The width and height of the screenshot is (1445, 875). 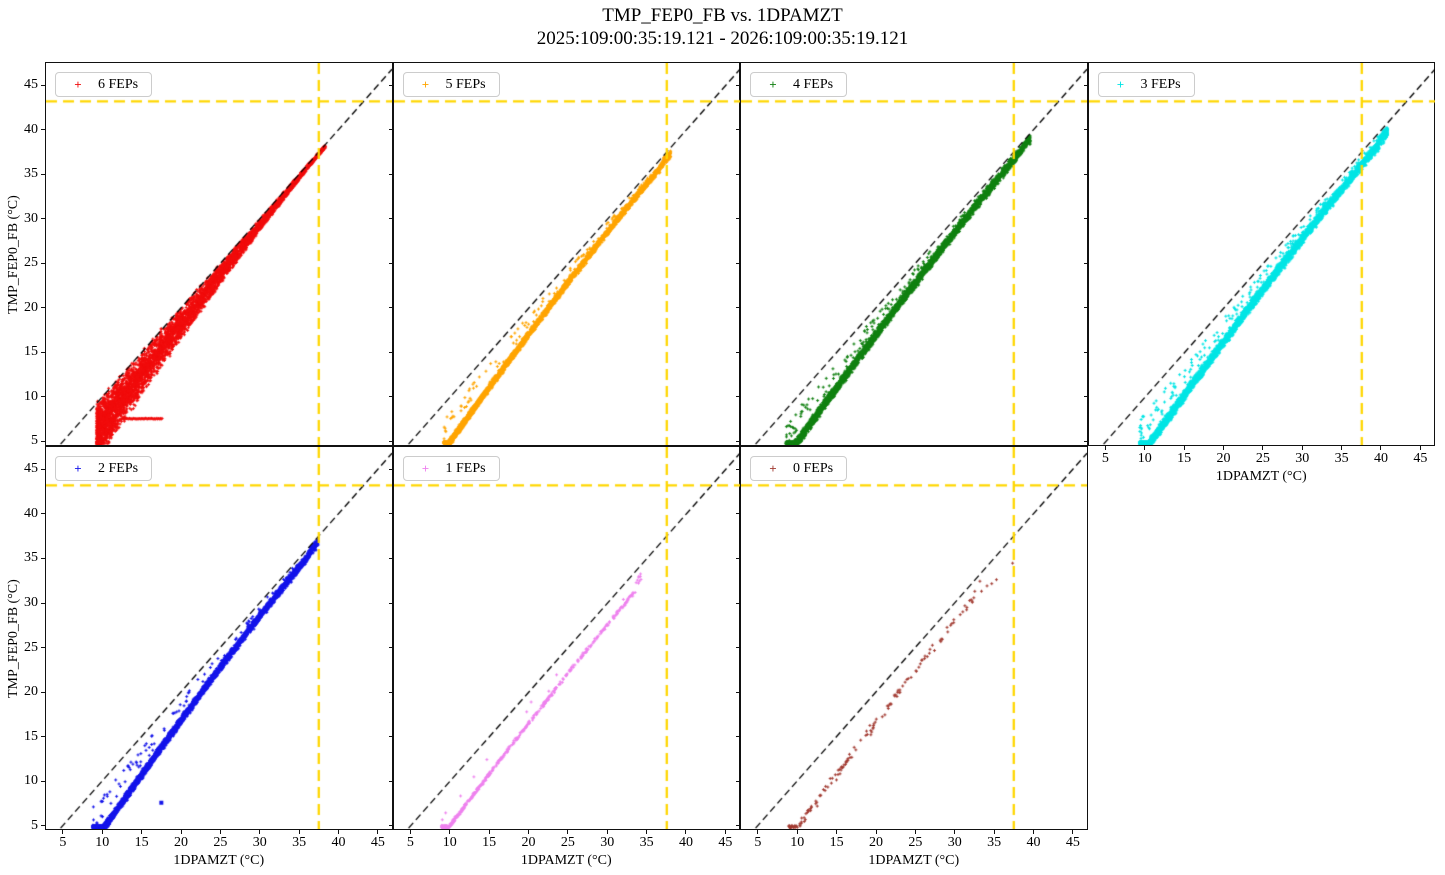 I want to click on legend-2-feps: + 2 FEPs, so click(x=104, y=469).